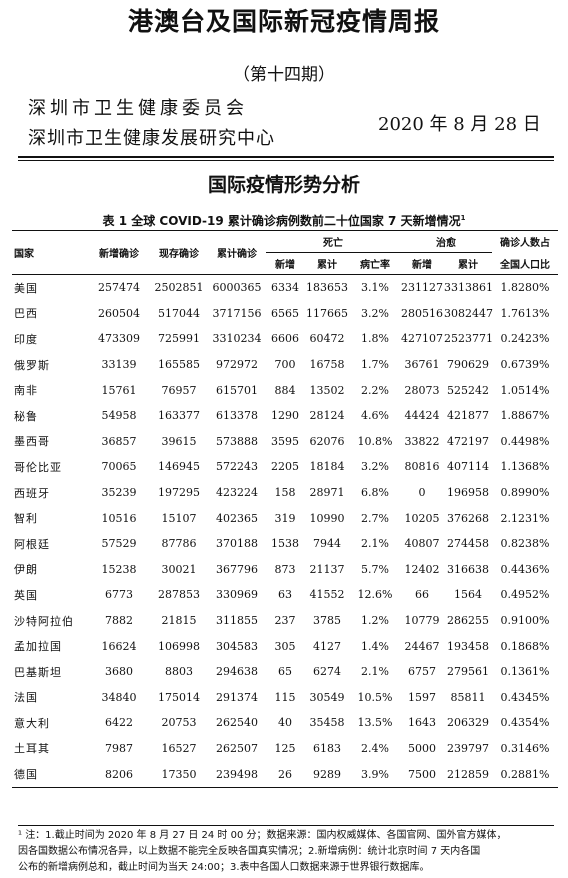 The image size is (568, 878). Describe the element at coordinates (468, 365) in the screenshot. I see `cell-recovered-total: 790629` at that location.